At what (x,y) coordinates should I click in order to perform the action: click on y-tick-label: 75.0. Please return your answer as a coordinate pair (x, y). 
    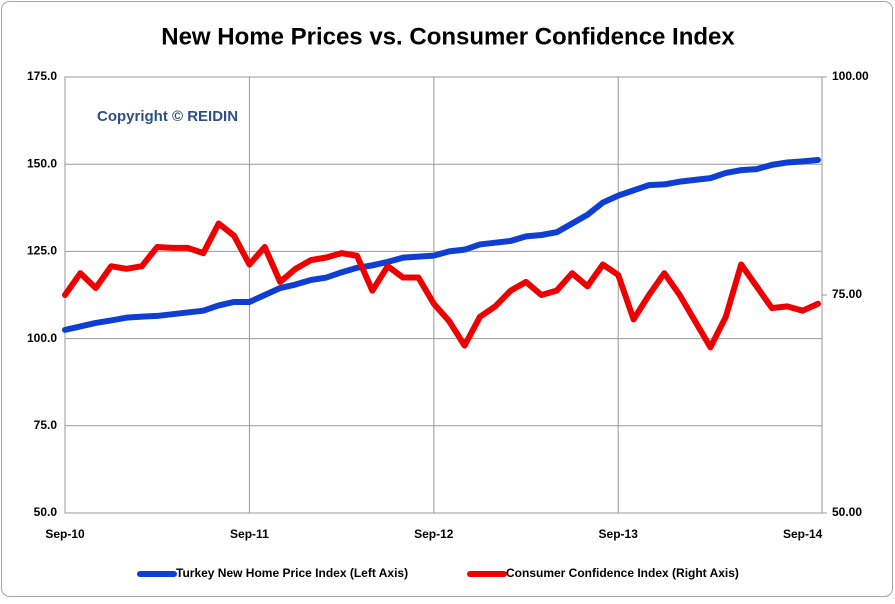
    Looking at the image, I should click on (46, 425).